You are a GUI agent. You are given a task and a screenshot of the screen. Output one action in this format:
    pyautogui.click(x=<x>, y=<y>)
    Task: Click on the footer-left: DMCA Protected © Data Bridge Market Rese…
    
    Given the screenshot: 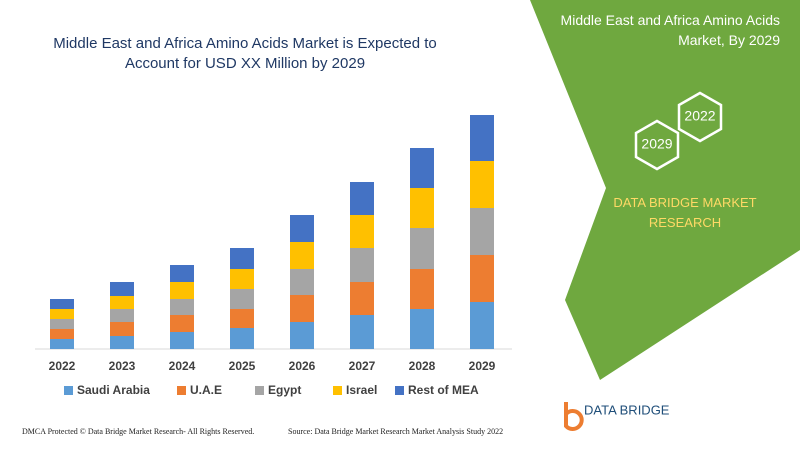 What is the action you would take?
    pyautogui.click(x=138, y=431)
    